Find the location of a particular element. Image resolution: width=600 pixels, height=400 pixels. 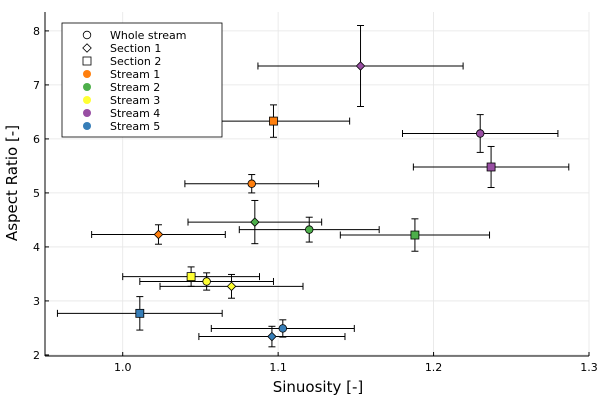

legend-label: Whole stream is located at coordinates (148, 35).